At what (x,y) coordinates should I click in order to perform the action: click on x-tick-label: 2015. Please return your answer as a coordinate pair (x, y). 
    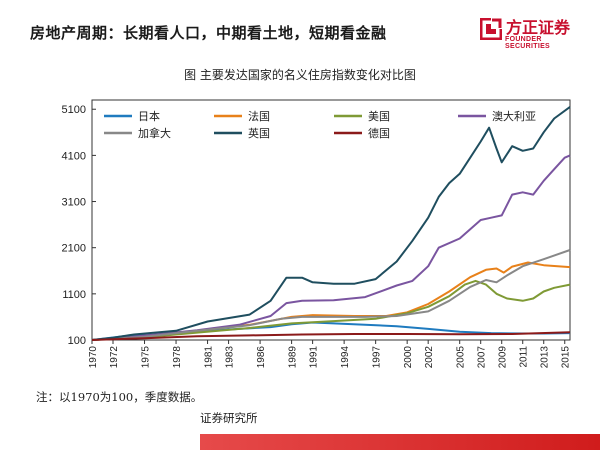
    Looking at the image, I should click on (566, 357).